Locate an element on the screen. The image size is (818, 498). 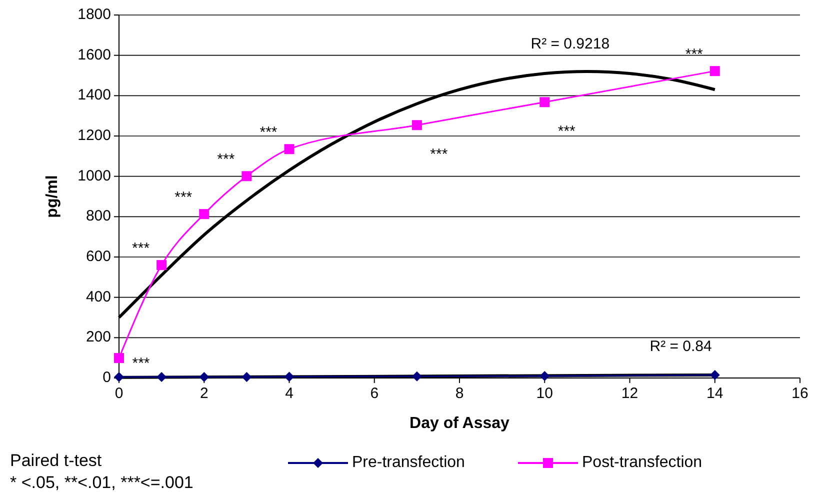
annotation: R² = 0.84 is located at coordinates (681, 347).